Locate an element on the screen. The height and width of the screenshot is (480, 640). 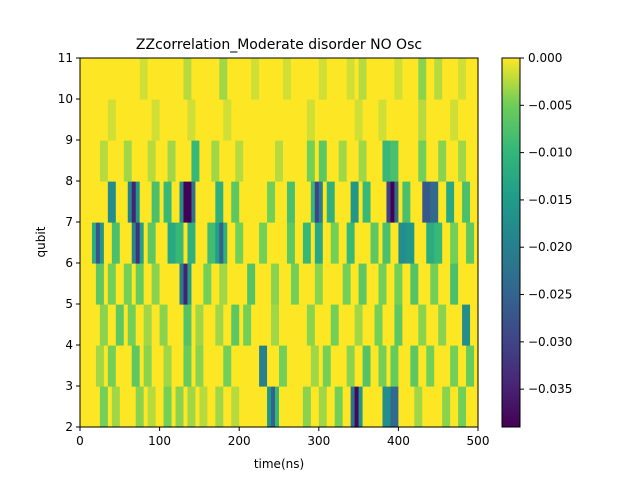
colorbar-tick-label: −0.010 is located at coordinates (550, 153).